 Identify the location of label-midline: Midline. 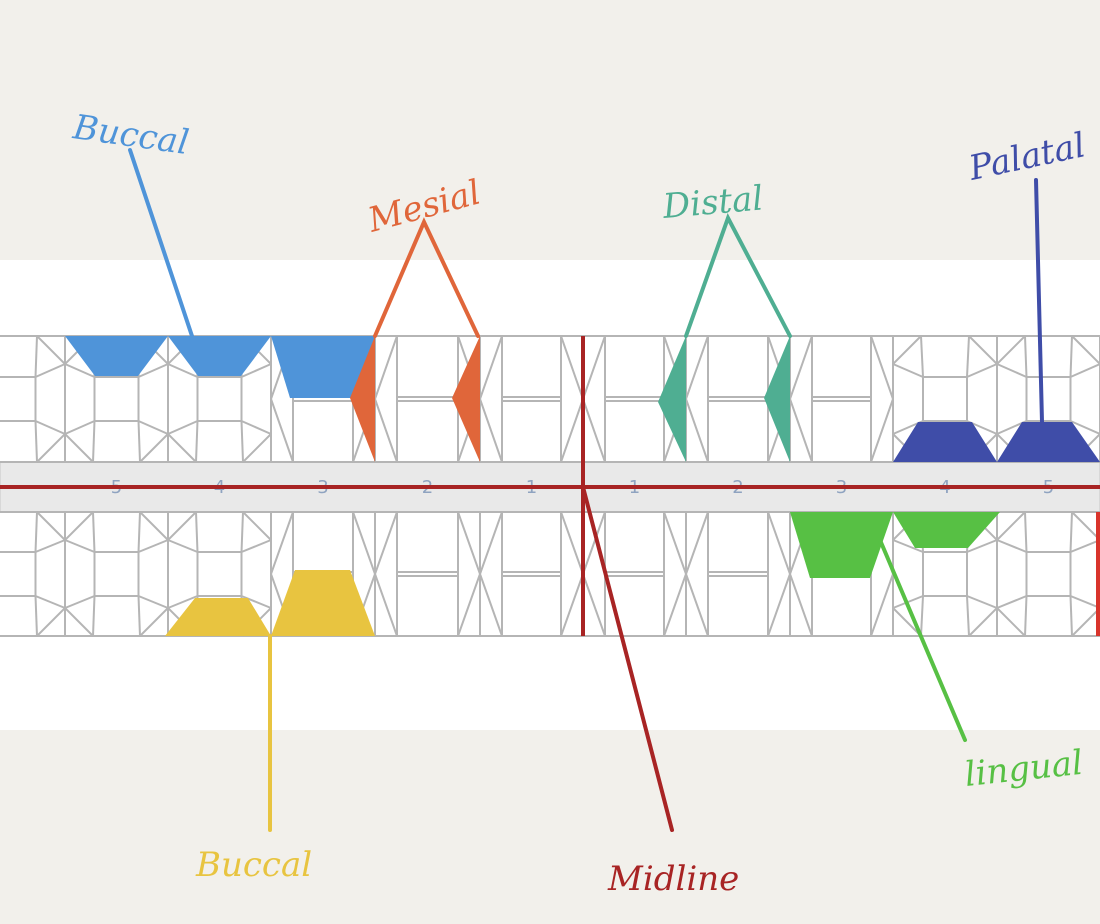
(673, 879).